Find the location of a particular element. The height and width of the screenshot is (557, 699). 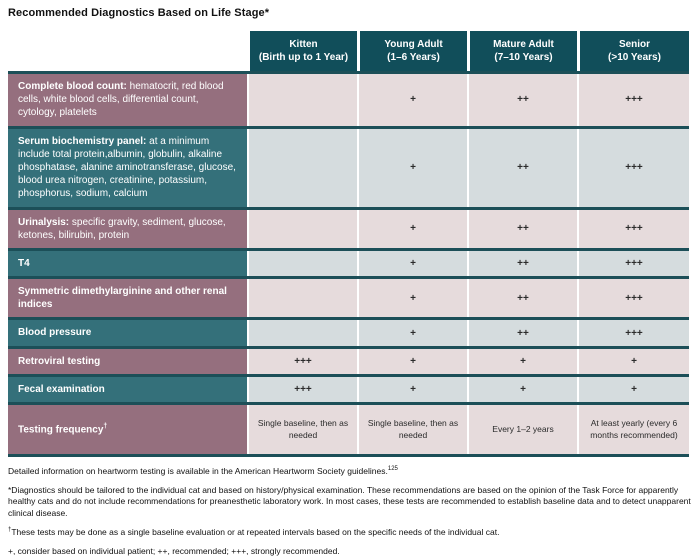

row-label: Fecal examination is located at coordinates (127, 389).